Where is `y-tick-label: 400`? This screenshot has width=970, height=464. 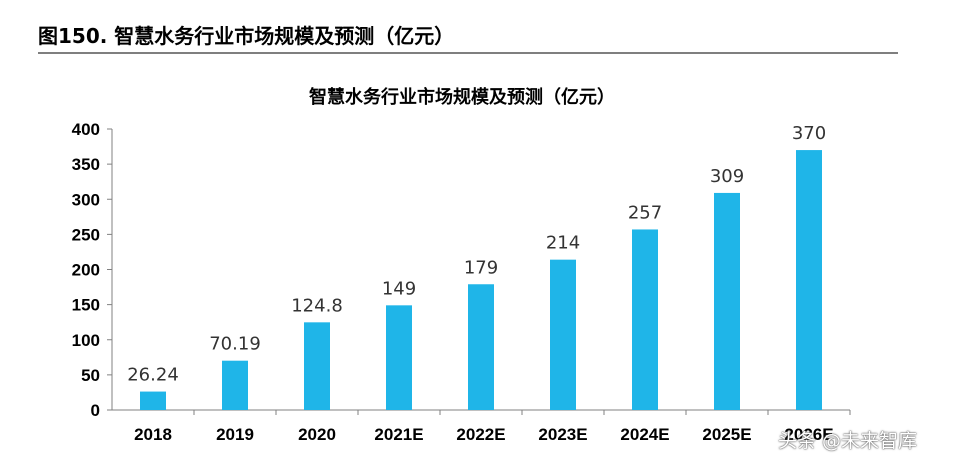 y-tick-label: 400 is located at coordinates (86, 129).